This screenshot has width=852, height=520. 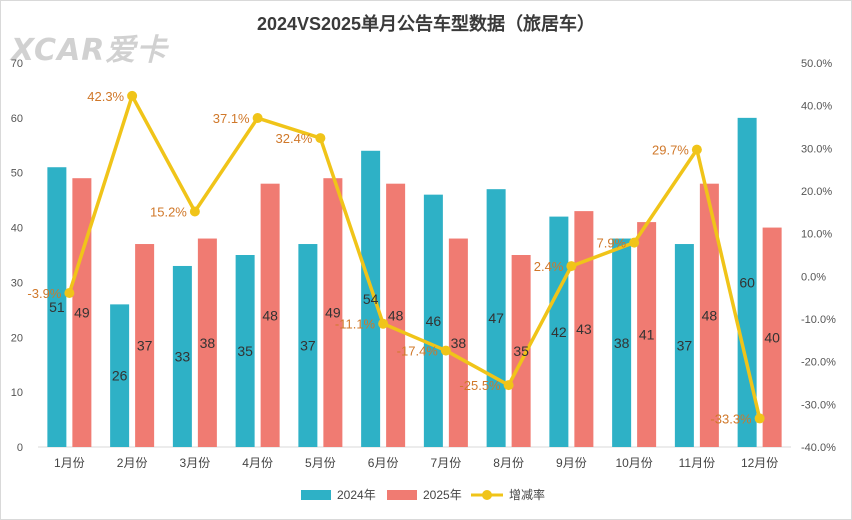 I want to click on bar-2024-value-label: 35, so click(x=245, y=351).